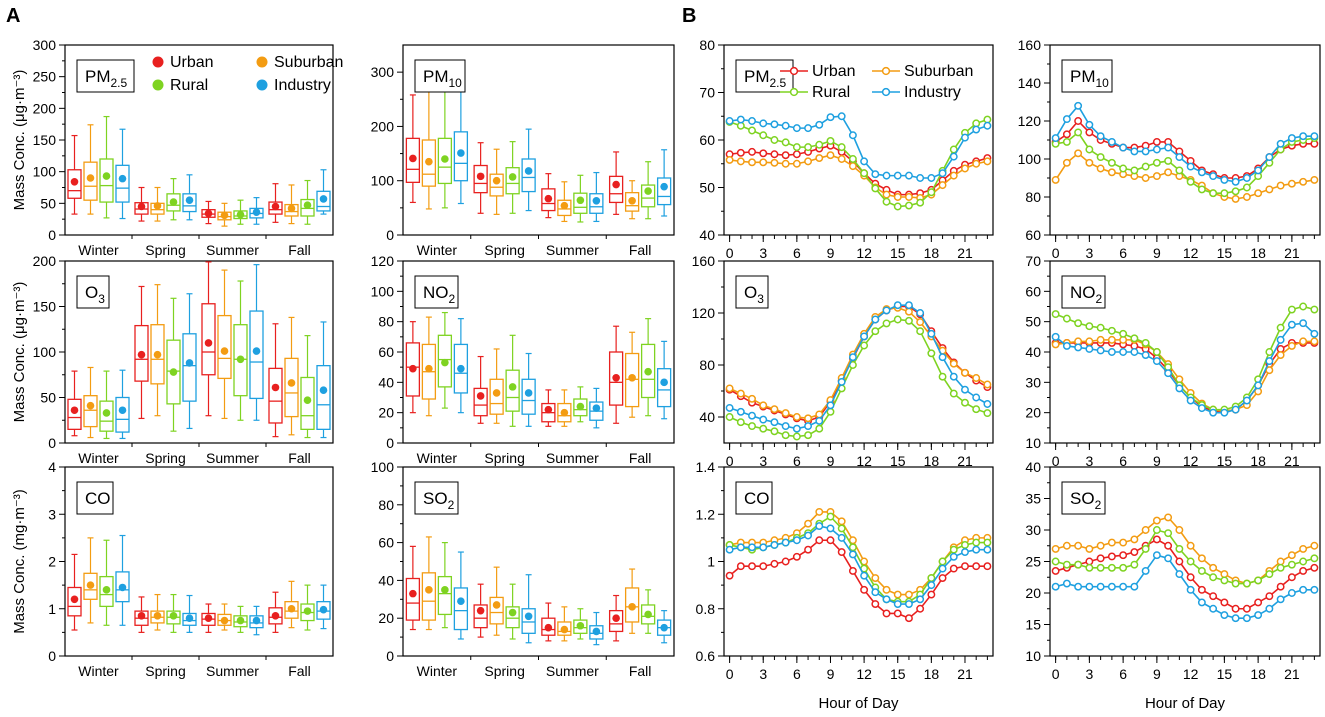 Image resolution: width=1325 pixels, height=717 pixels. Describe the element at coordinates (52, 609) in the screenshot. I see `y-tick-label: 1` at that location.